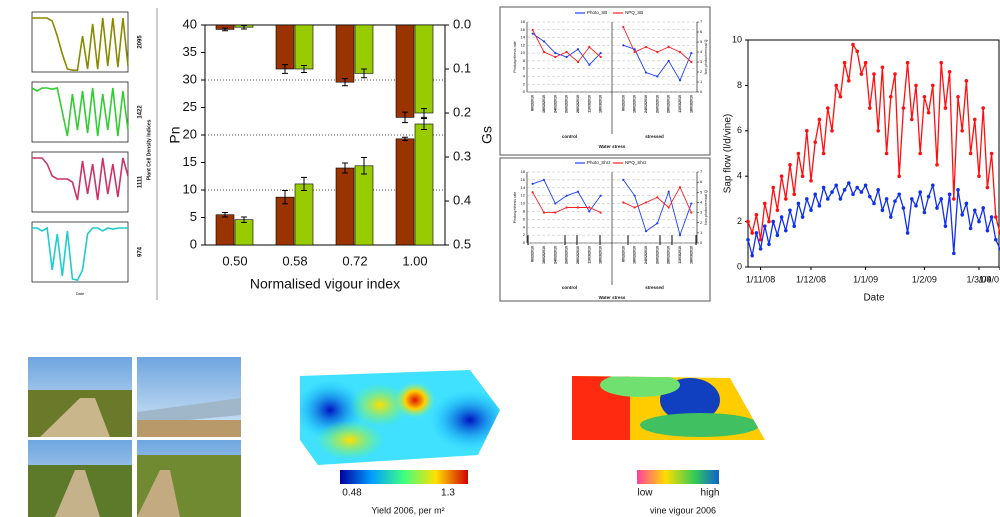 Image resolution: width=1000 pixels, height=517 pixels. Describe the element at coordinates (599, 162) in the screenshot. I see `legend-label: Photo_Shrz` at that location.